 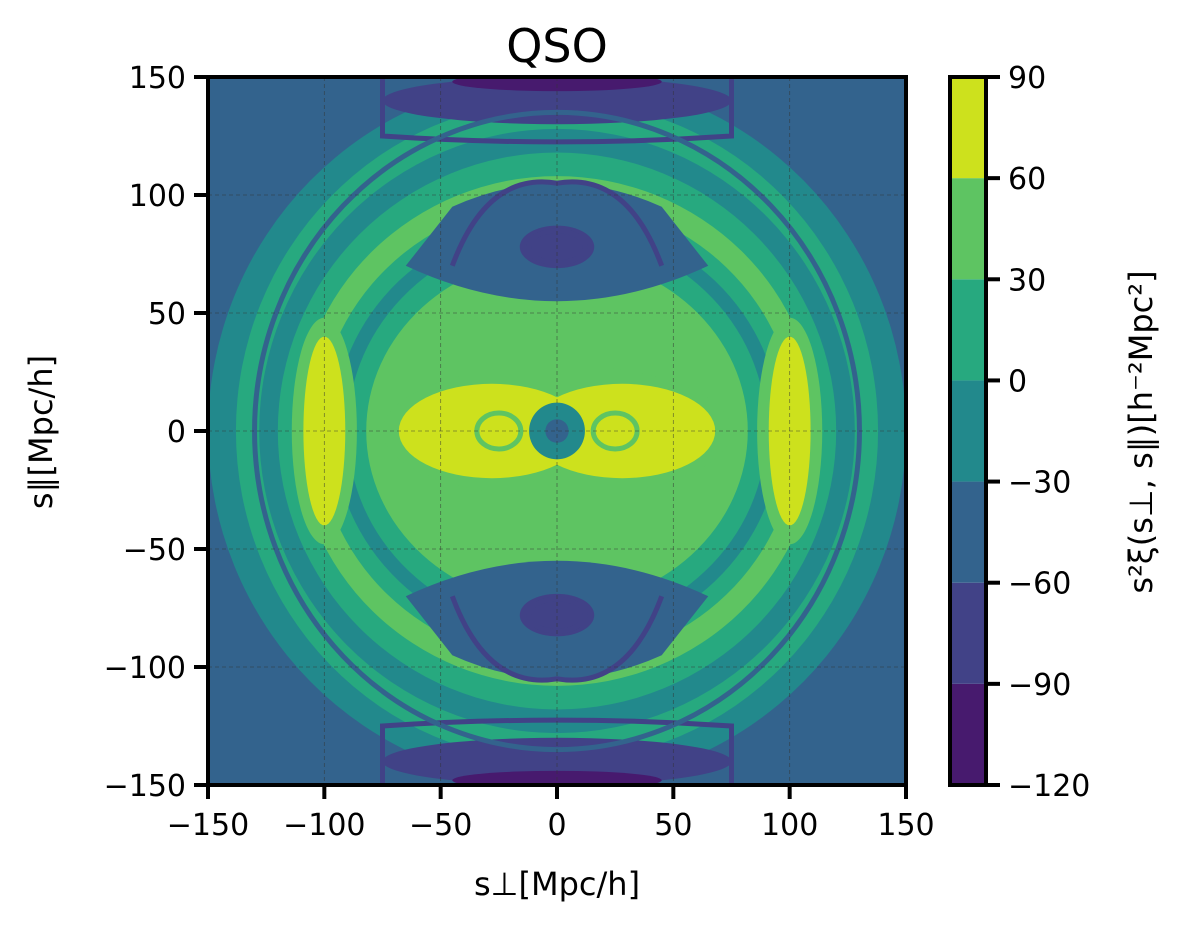 I want to click on colorbar-tick-label: −90, so click(x=1039, y=685).